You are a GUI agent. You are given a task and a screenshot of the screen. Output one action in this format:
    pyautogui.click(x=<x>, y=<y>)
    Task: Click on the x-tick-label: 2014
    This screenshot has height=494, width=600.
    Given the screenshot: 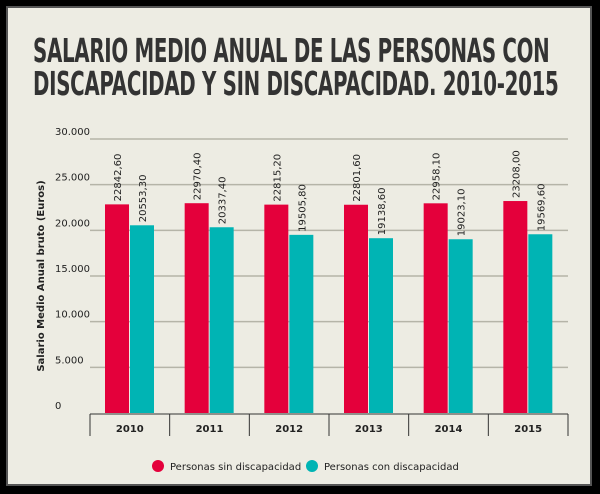 What is the action you would take?
    pyautogui.click(x=449, y=429)
    